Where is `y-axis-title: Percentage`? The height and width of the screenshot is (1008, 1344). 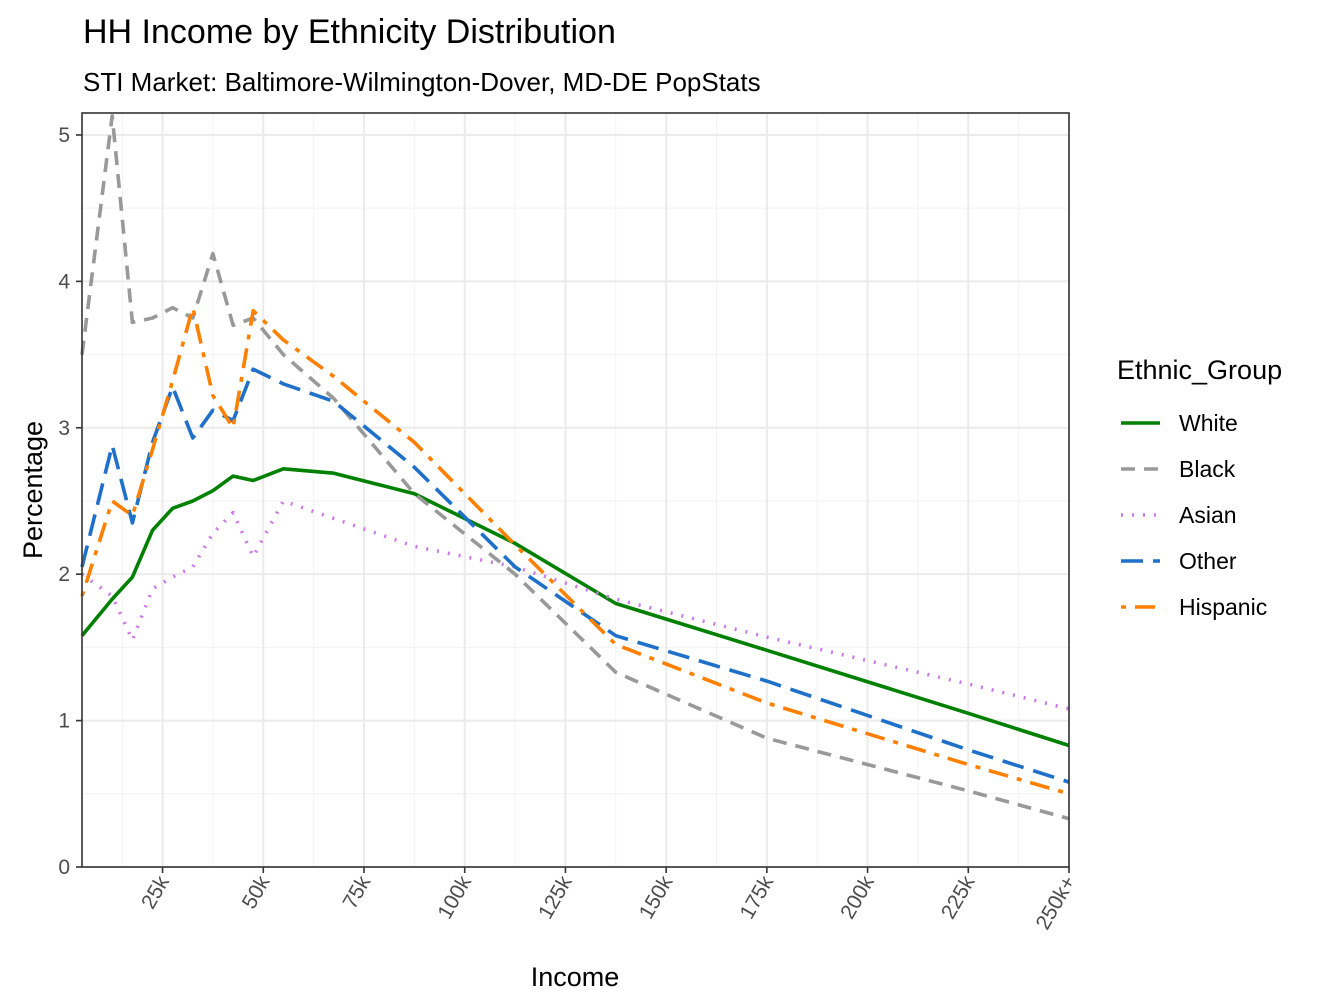
y-axis-title: Percentage is located at coordinates (33, 490).